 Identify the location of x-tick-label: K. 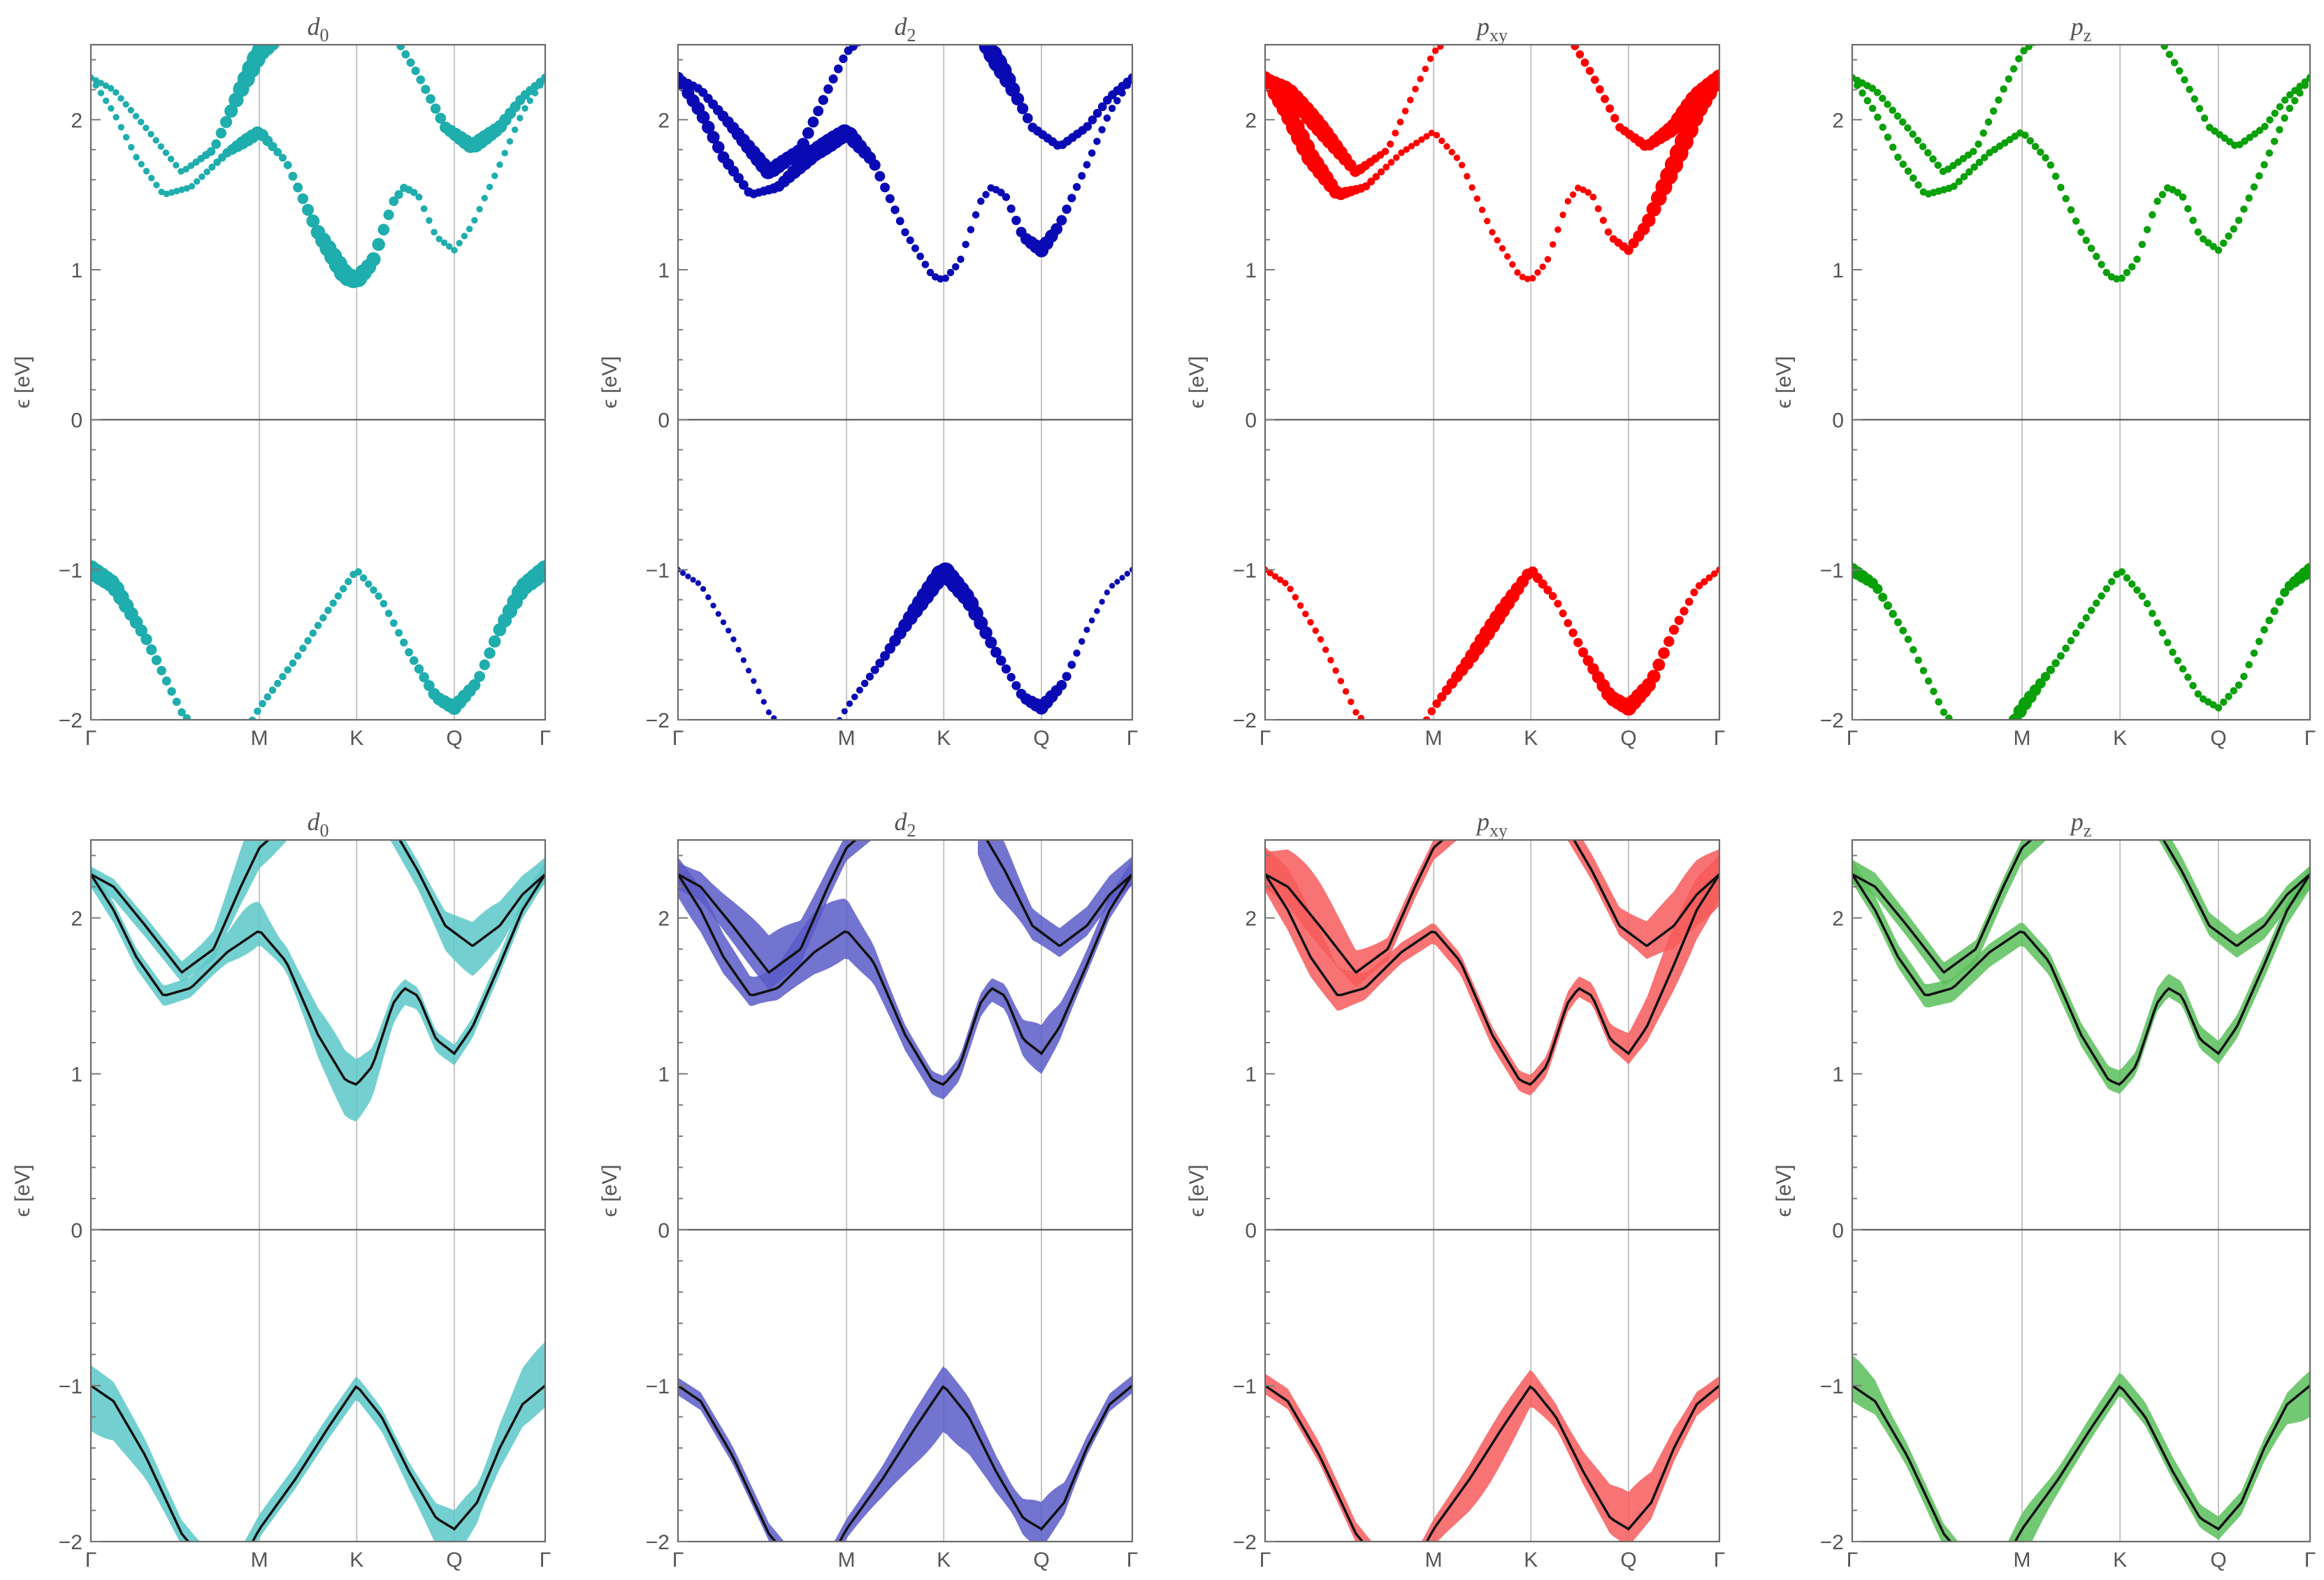
(1531, 1560).